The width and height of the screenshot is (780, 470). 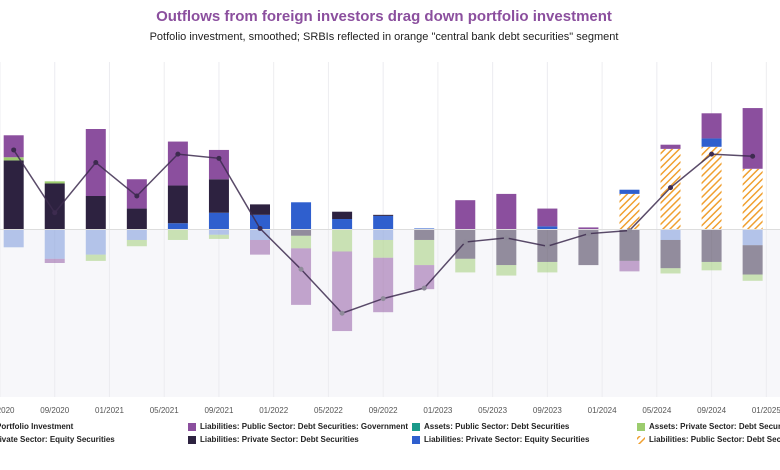 What do you see at coordinates (109, 410) in the screenshot?
I see `x-tick-label: 01/2021` at bounding box center [109, 410].